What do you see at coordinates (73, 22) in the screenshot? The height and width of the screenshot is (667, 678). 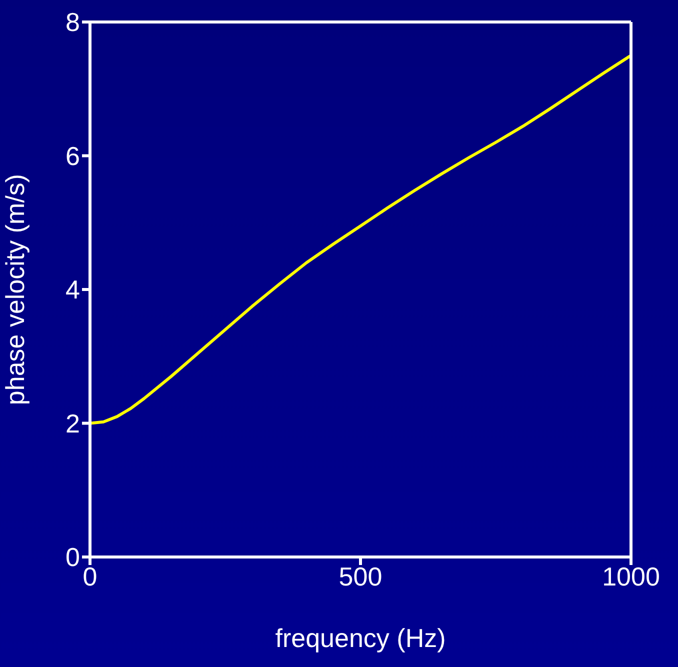 I see `y-tick-label: 8` at bounding box center [73, 22].